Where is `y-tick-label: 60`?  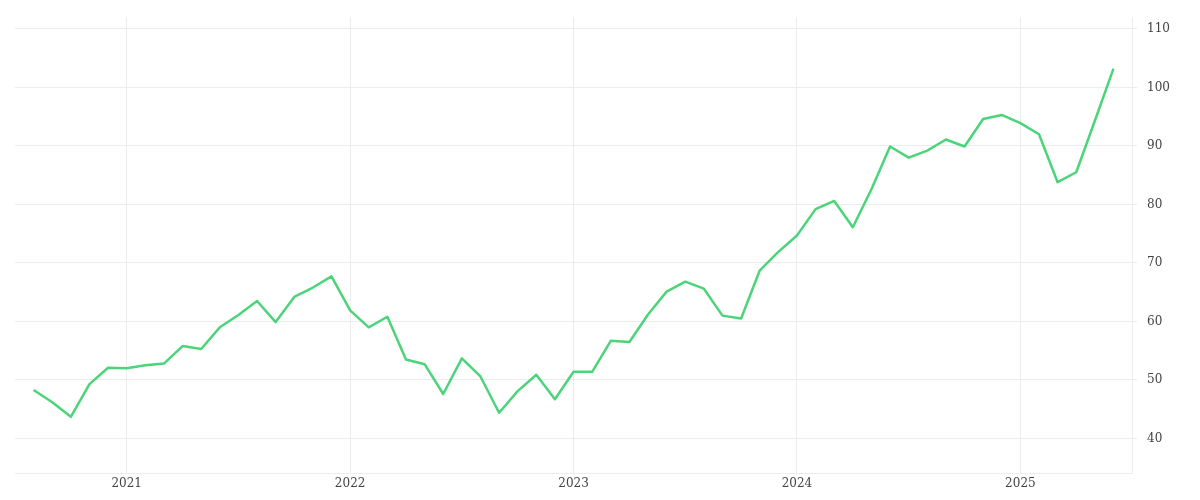 y-tick-label: 60 is located at coordinates (1155, 320).